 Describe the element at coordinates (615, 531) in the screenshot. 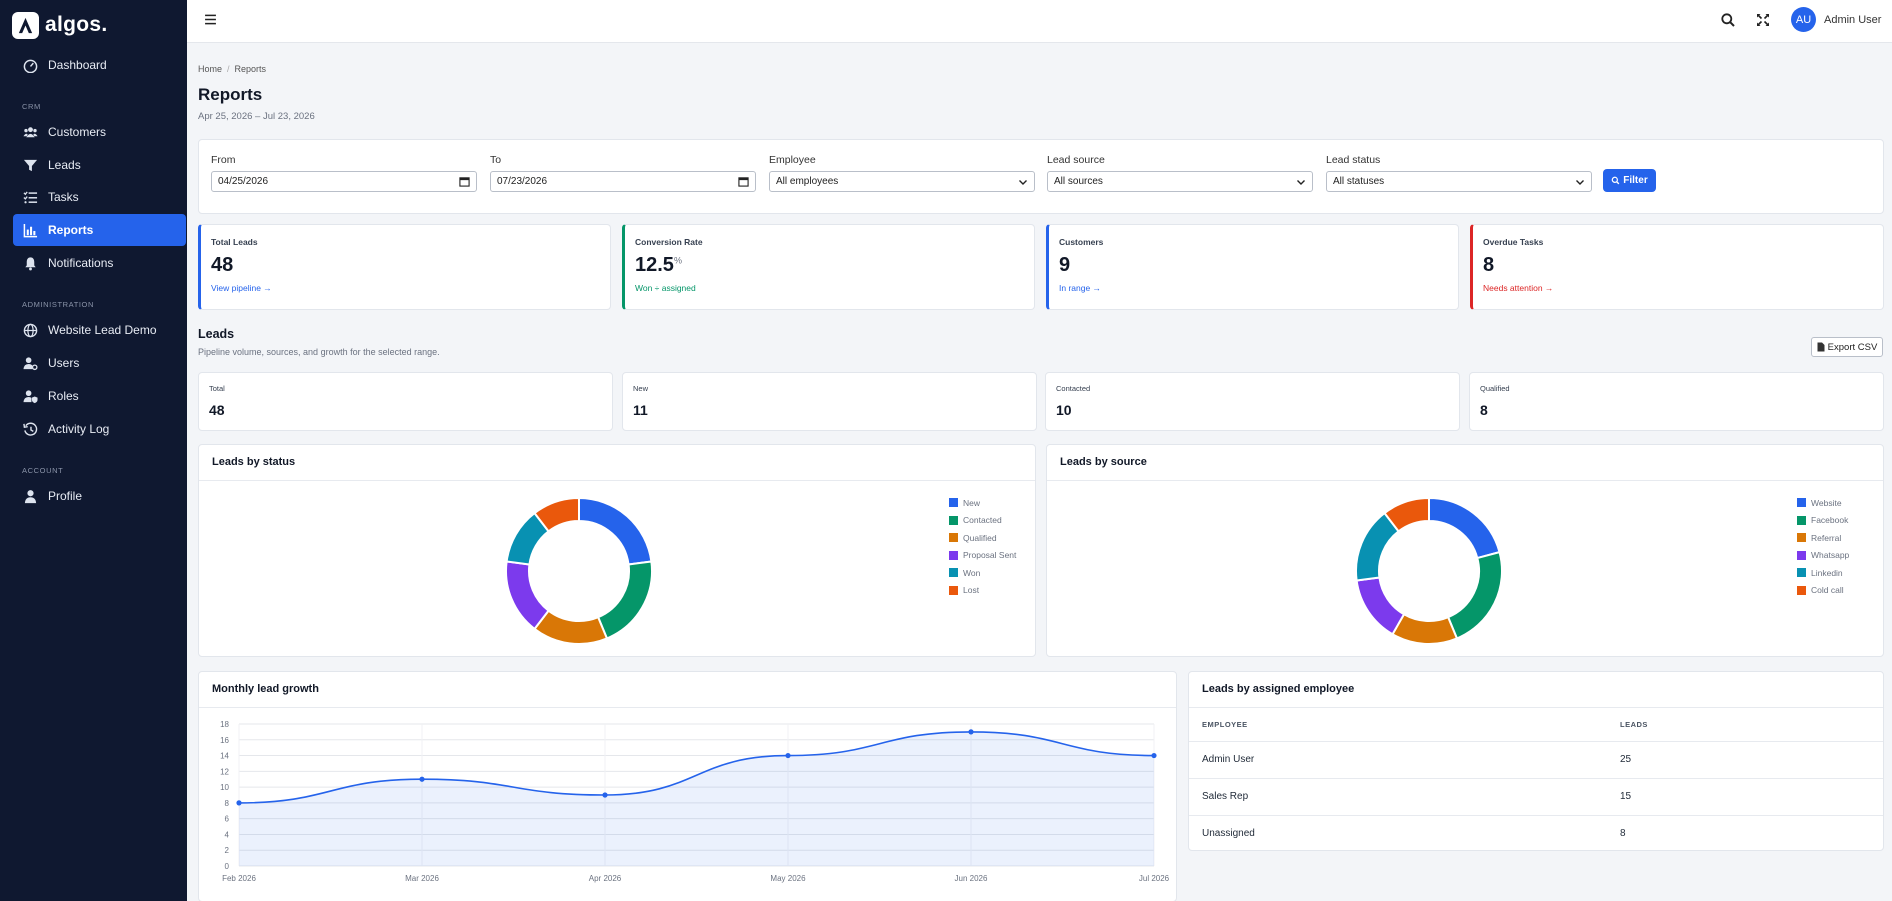

I see `donut-slice-new` at that location.